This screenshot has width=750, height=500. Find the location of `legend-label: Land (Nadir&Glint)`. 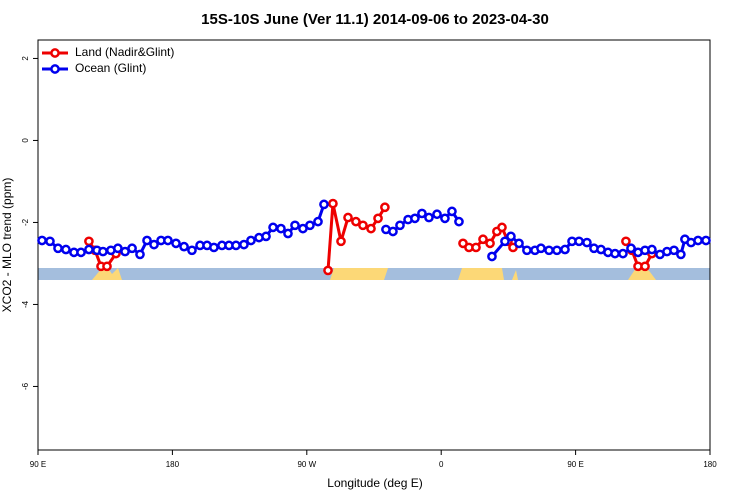

legend-label: Land (Nadir&Glint) is located at coordinates (124, 52).